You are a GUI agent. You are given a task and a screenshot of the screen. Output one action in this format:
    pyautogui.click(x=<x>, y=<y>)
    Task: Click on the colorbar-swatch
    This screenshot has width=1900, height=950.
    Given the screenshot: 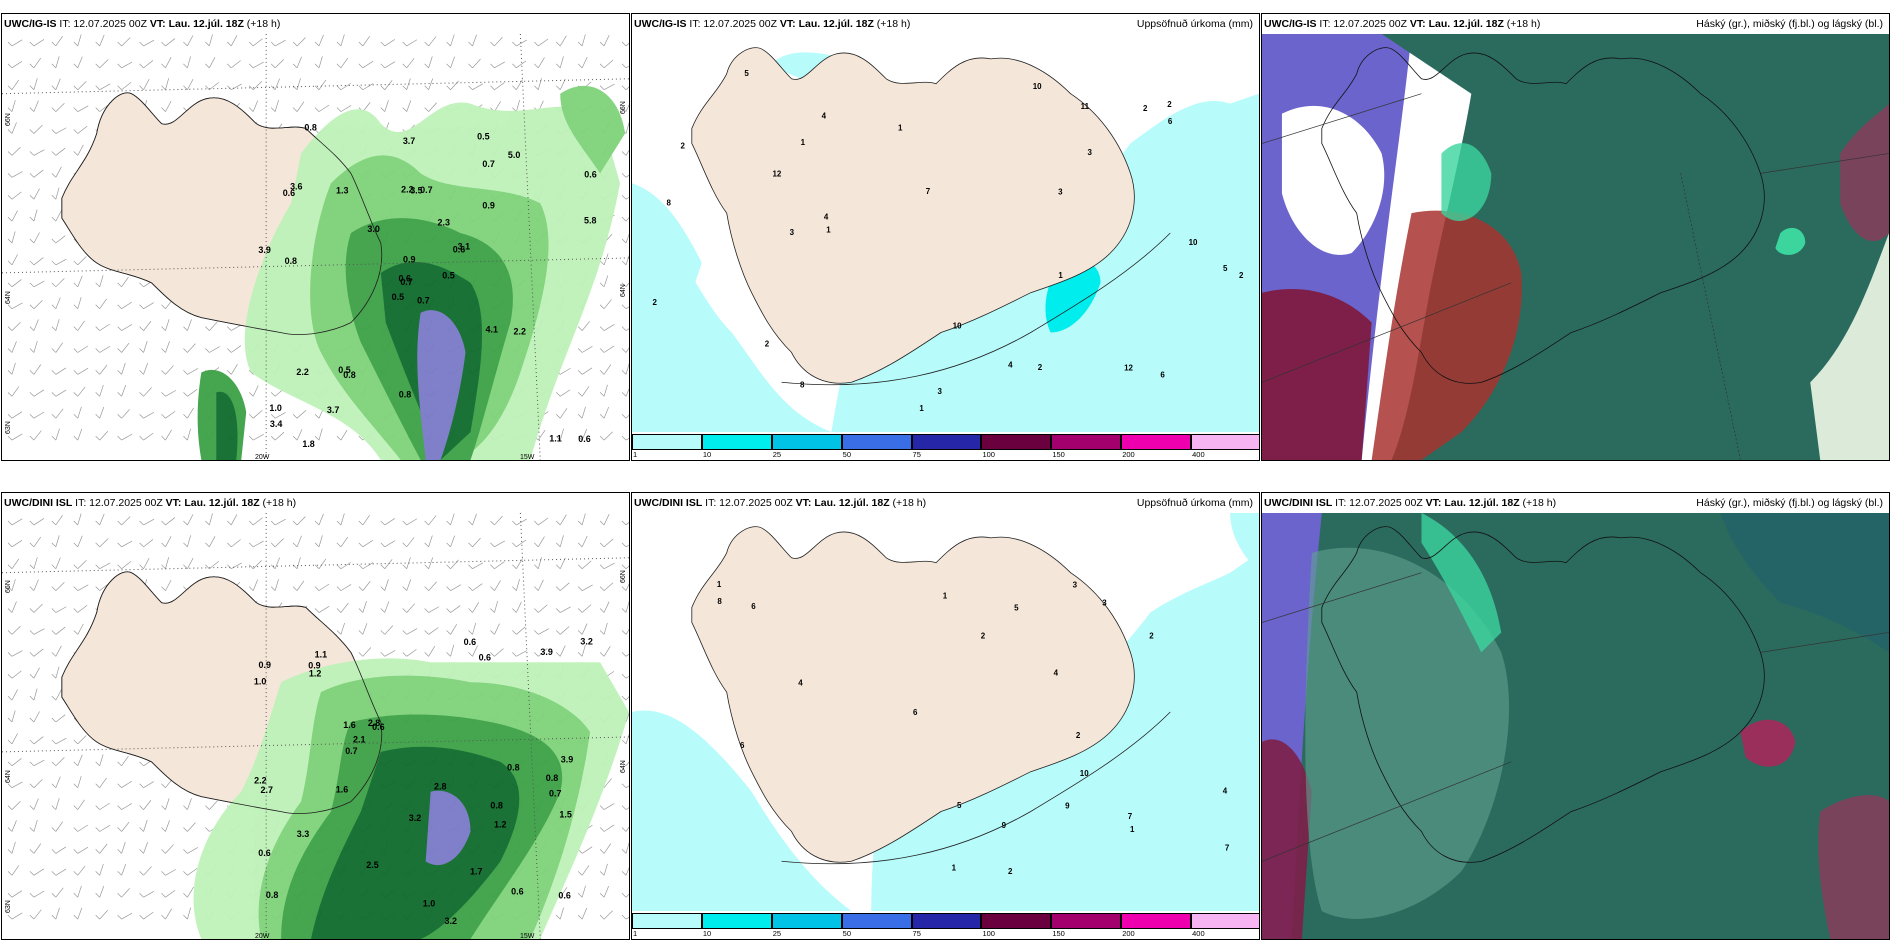 What is the action you would take?
    pyautogui.click(x=667, y=921)
    